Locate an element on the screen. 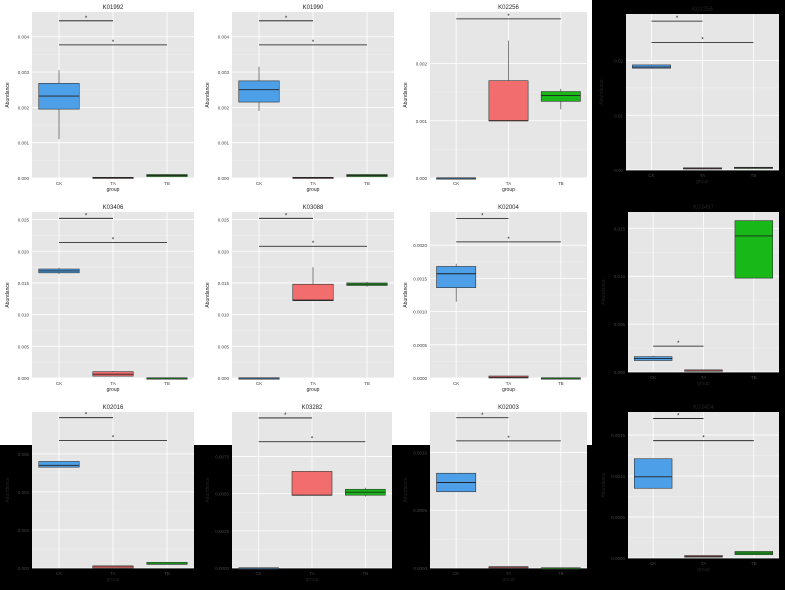 The image size is (785, 590). y-tick-label: 0.002 is located at coordinates (24, 530).